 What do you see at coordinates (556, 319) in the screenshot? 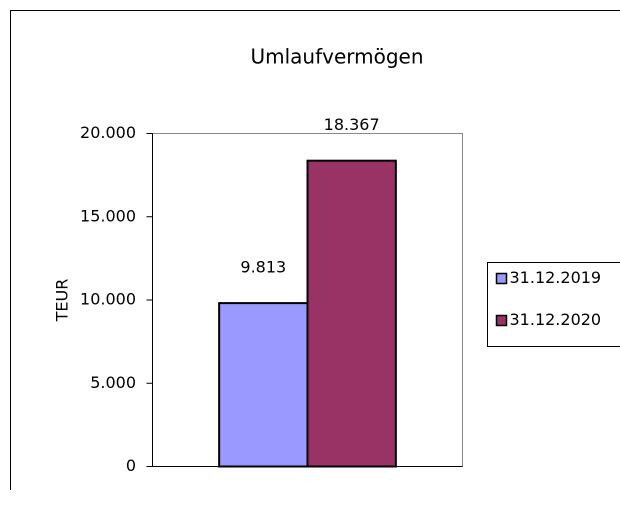
I see `legend-label: 31.12.2020` at bounding box center [556, 319].